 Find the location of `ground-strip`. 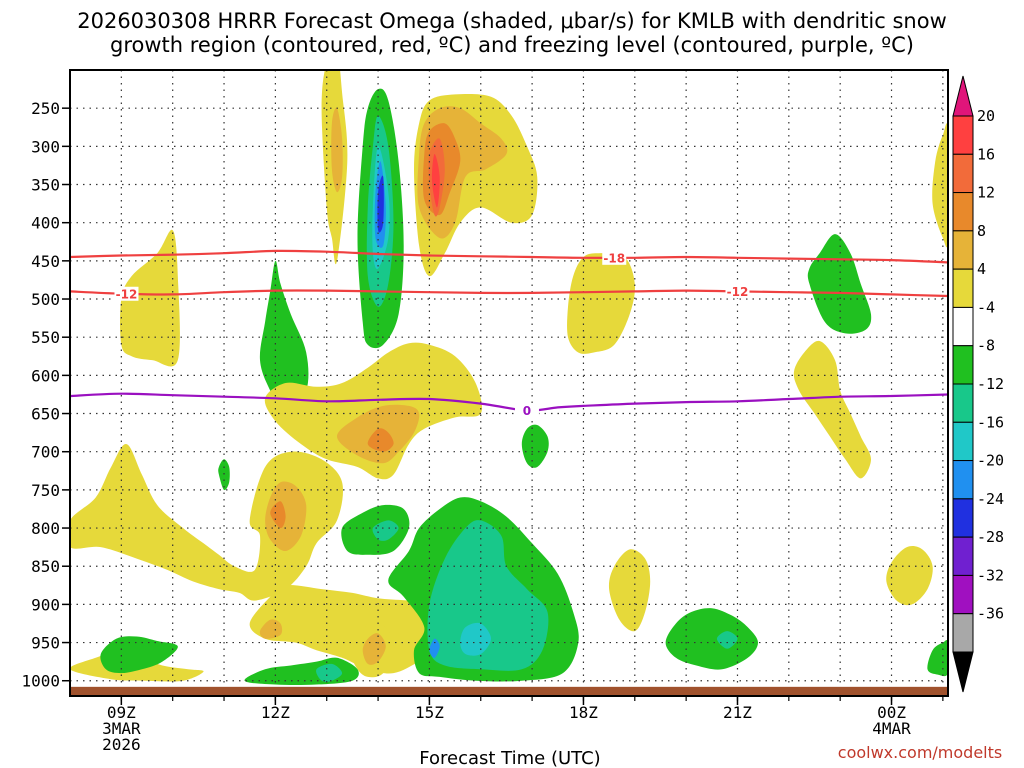

ground-strip is located at coordinates (509, 691).